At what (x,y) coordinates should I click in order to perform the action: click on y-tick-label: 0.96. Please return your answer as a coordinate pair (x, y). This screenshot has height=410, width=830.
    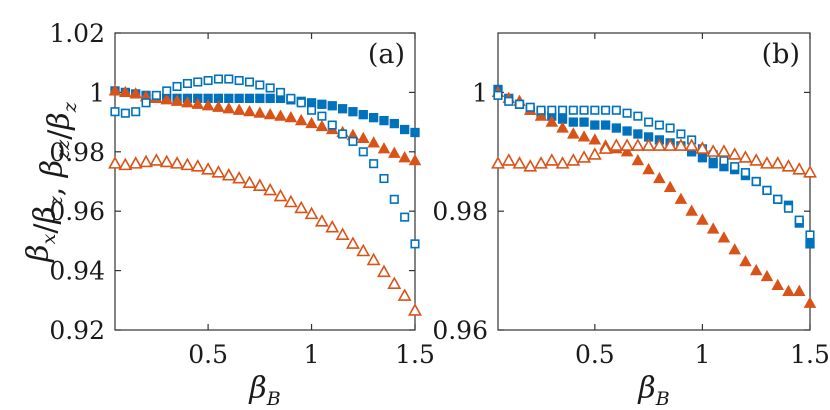
    Looking at the image, I should click on (77, 211).